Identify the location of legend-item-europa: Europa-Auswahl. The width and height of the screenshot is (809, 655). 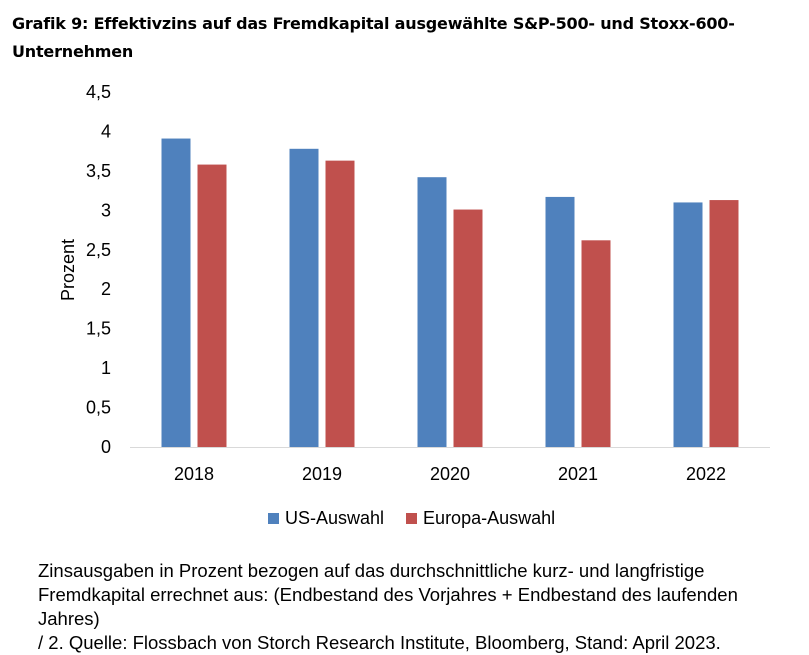
(480, 518).